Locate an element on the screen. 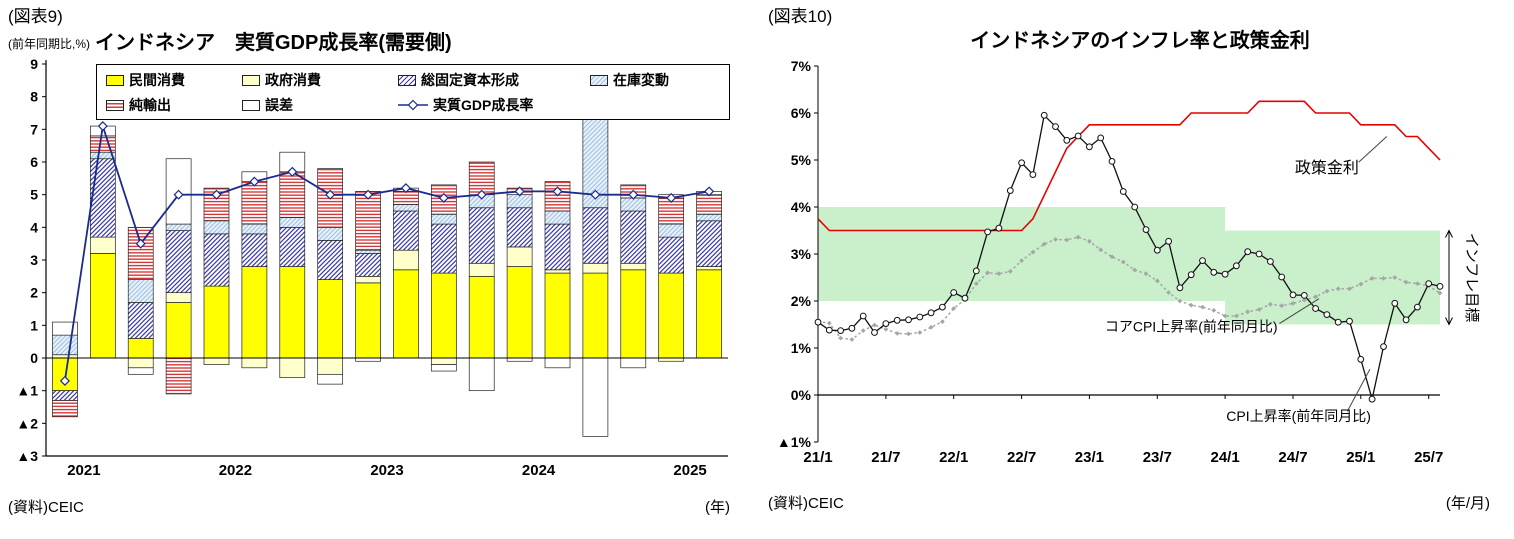  y-tick-label: 4% is located at coordinates (801, 207).